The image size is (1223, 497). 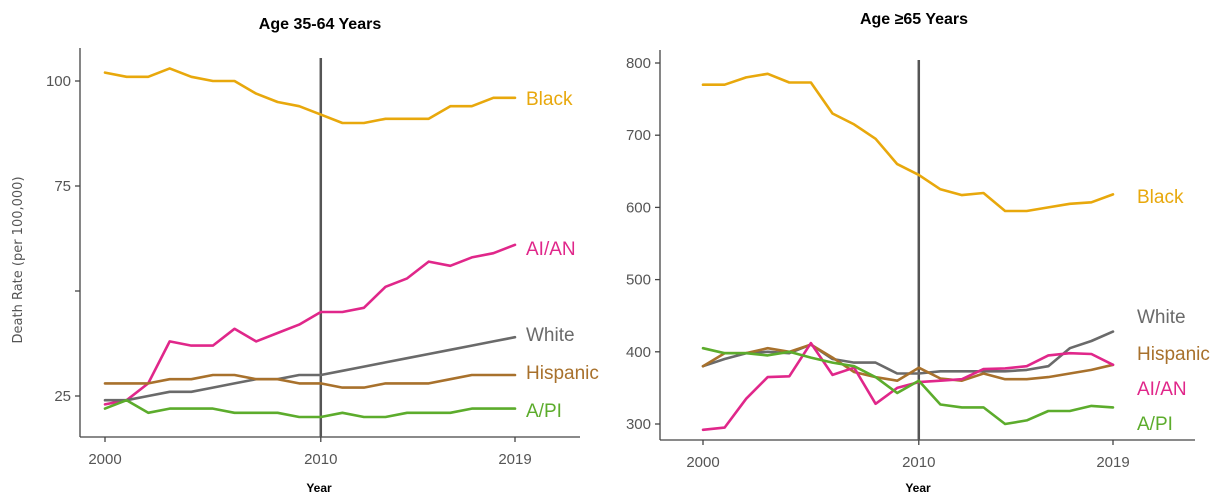 I want to click on y-tick-label: 75, so click(x=62, y=186).